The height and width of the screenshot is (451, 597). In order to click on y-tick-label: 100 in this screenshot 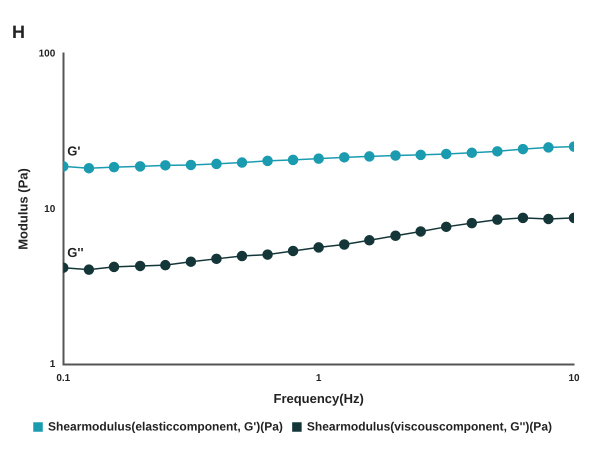, I will do `click(47, 54)`.